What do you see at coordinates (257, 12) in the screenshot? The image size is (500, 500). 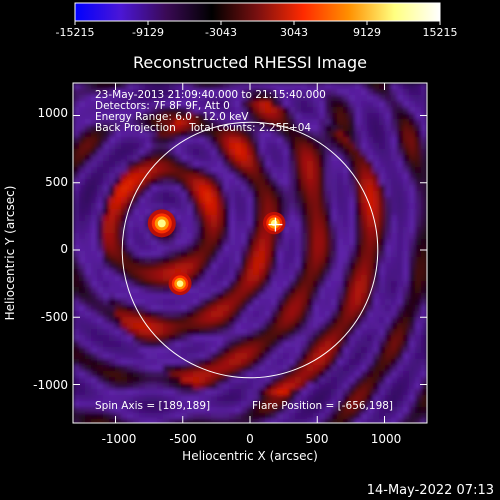 I see `colorbar-frame` at bounding box center [257, 12].